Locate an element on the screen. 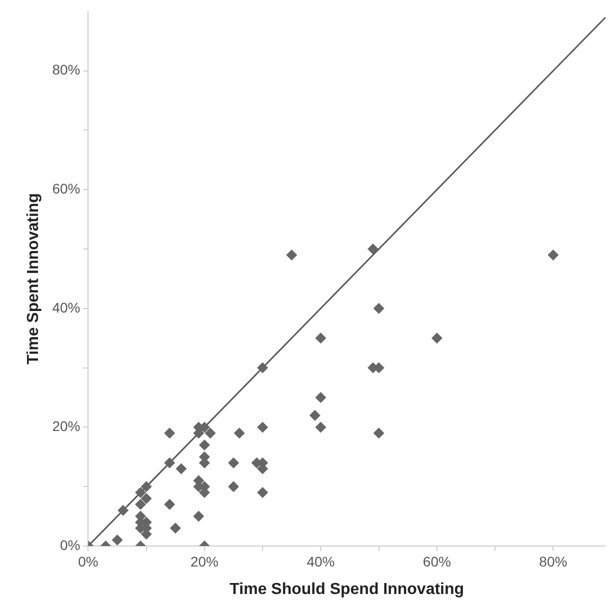  x-tick-label: 0% is located at coordinates (88, 561).